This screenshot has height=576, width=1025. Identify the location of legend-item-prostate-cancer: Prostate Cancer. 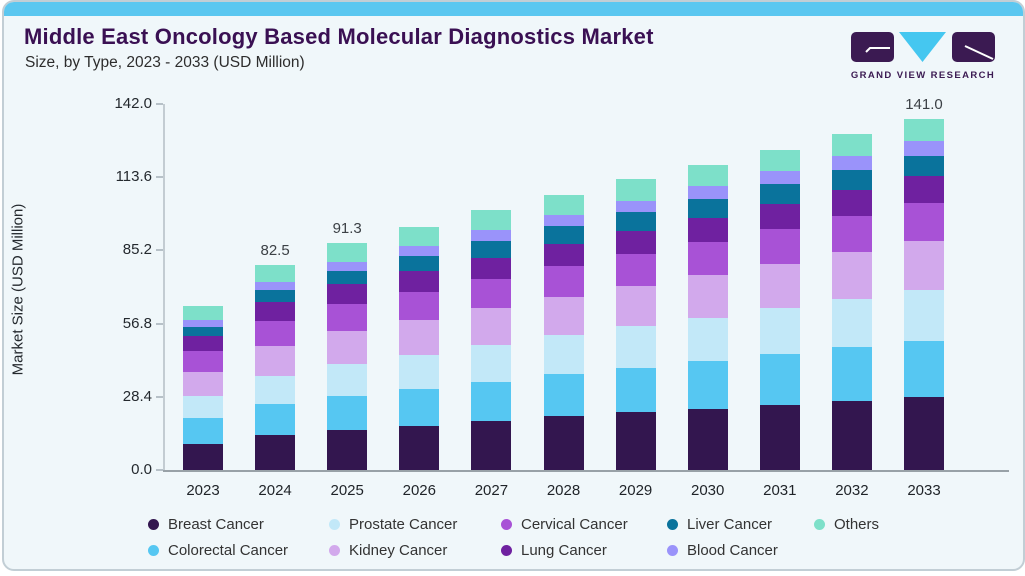
(393, 524).